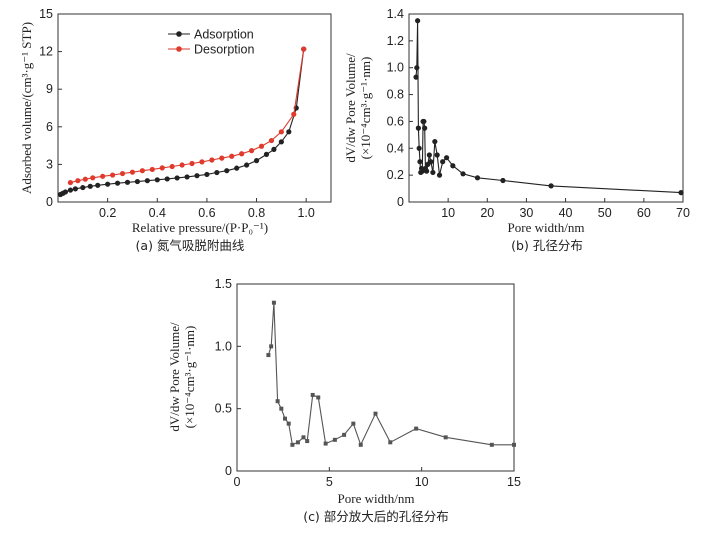  Describe the element at coordinates (305, 213) in the screenshot. I see `x-tick-label: 1.0` at that location.